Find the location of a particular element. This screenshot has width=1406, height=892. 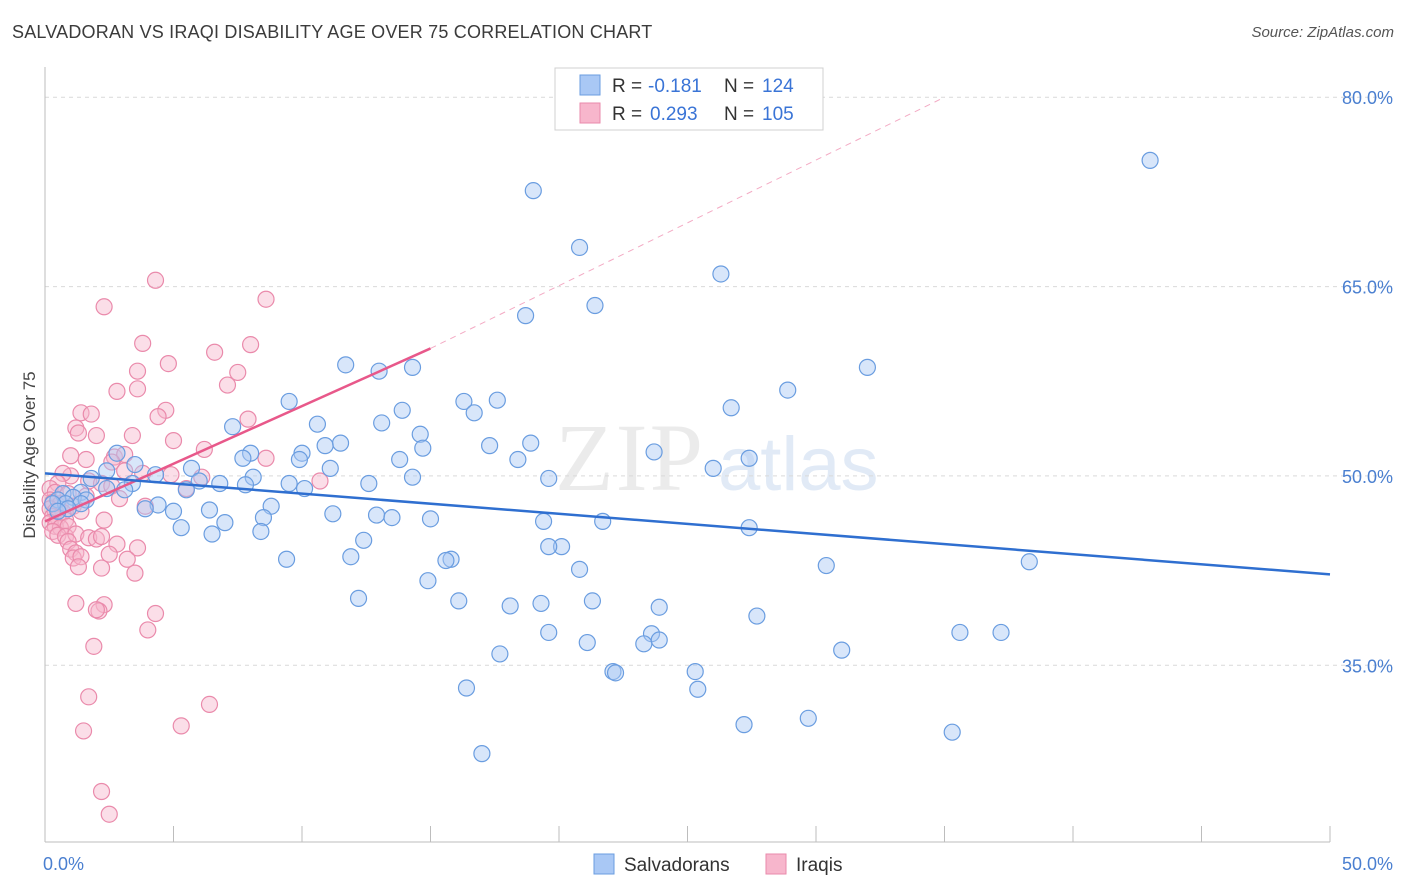

legend-n-label-1: N = is located at coordinates (739, 114).